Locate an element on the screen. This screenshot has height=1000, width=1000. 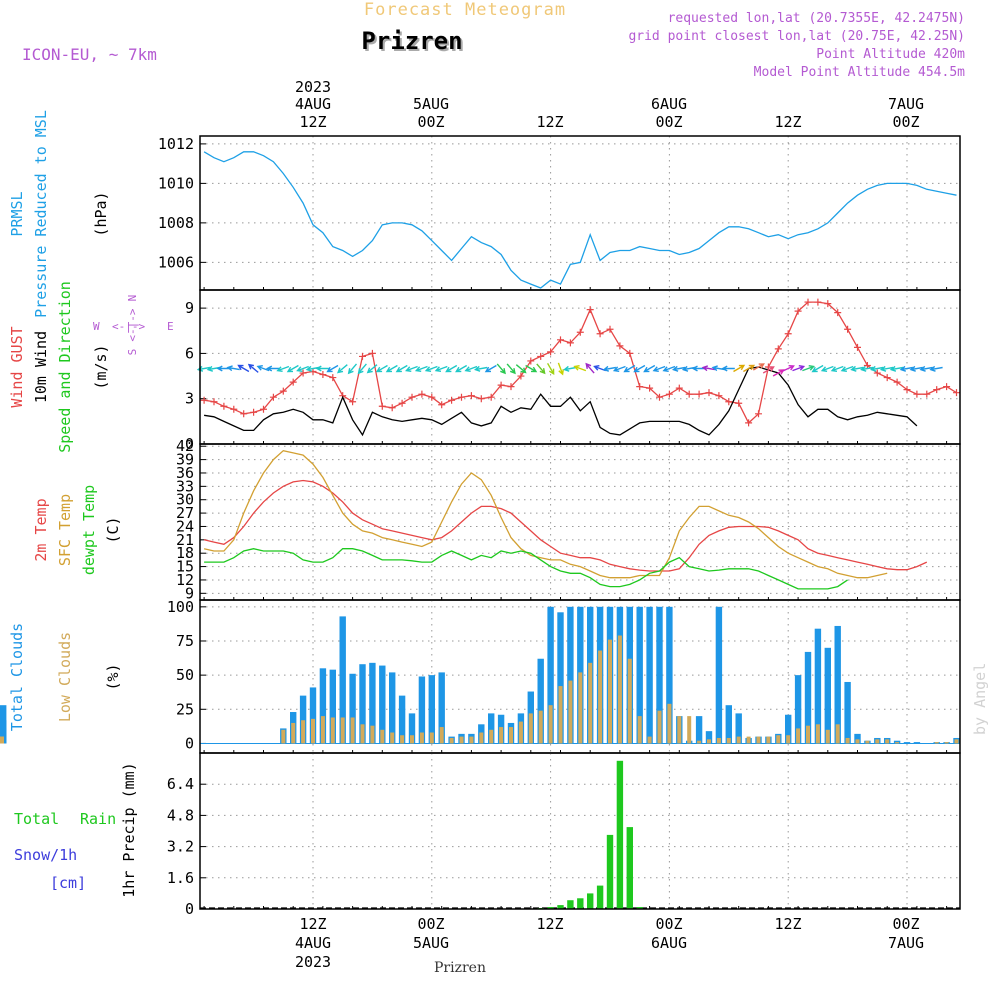
y-tick-label: 36 is located at coordinates (185, 473).